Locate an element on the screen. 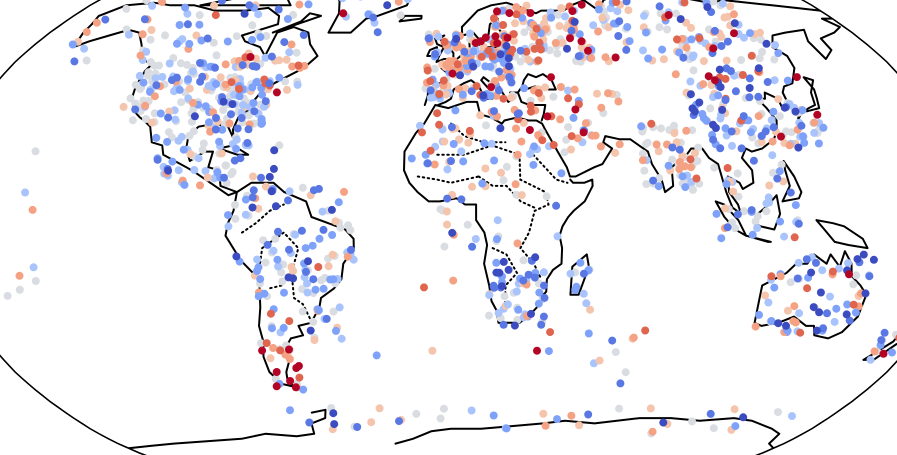 The width and height of the screenshot is (897, 455). coastline-segment is located at coordinates (289, 284).